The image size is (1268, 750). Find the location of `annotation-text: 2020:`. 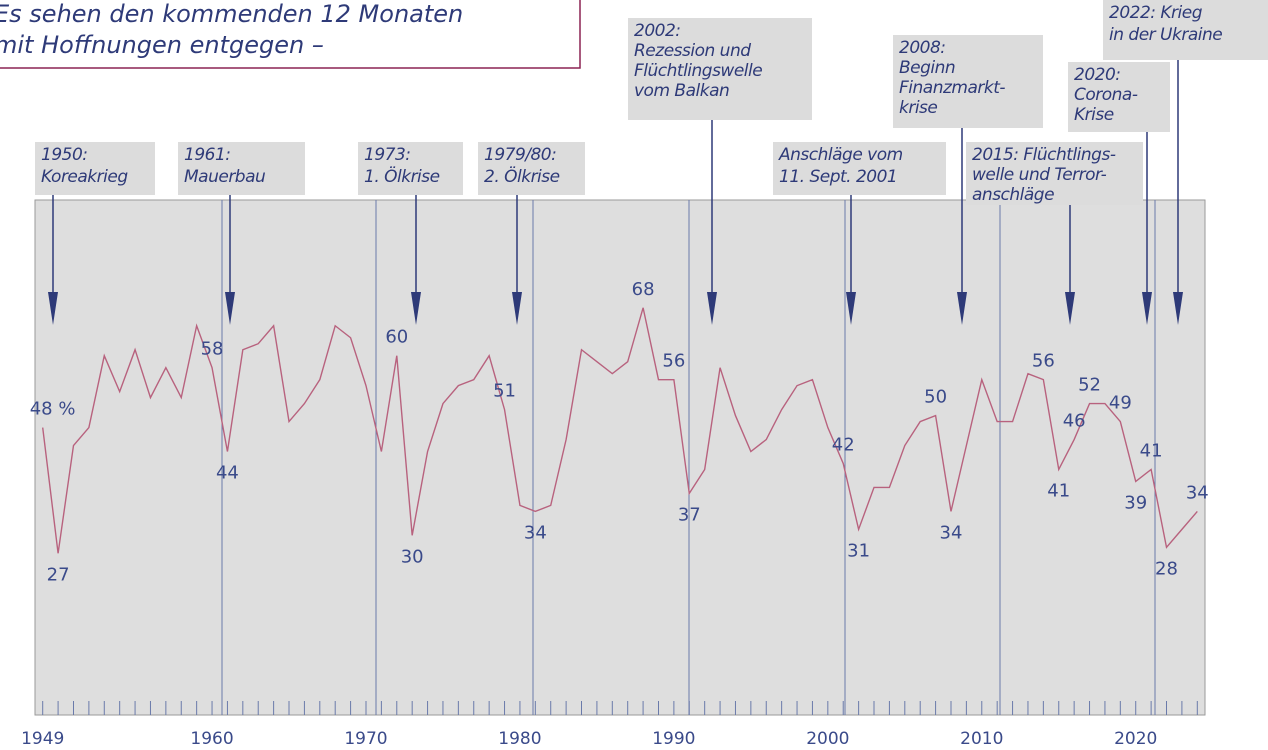

annotation-text: 2020: is located at coordinates (1097, 75).